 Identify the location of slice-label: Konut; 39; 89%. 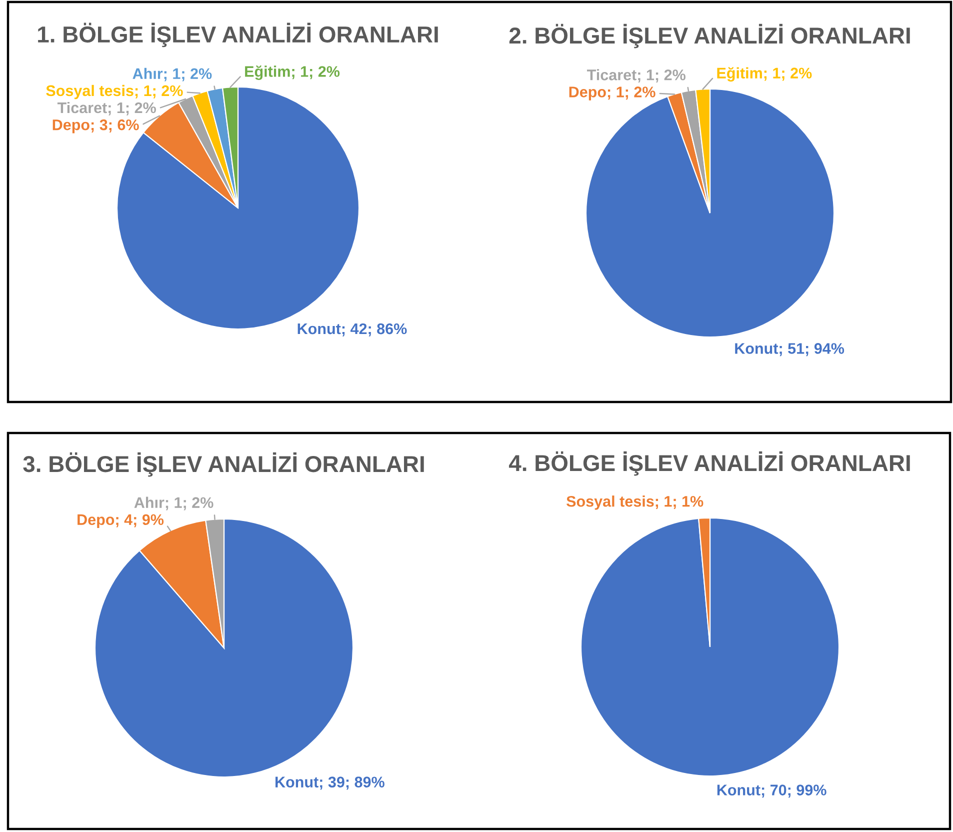
(330, 783).